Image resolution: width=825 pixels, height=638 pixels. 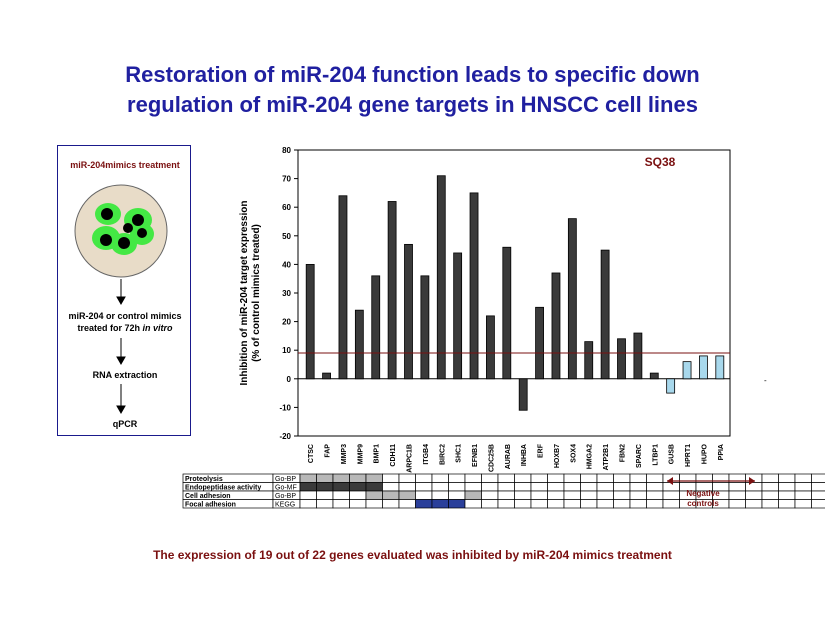 I want to click on x-tick-label-mmp3: MMP3, so click(x=344, y=454).